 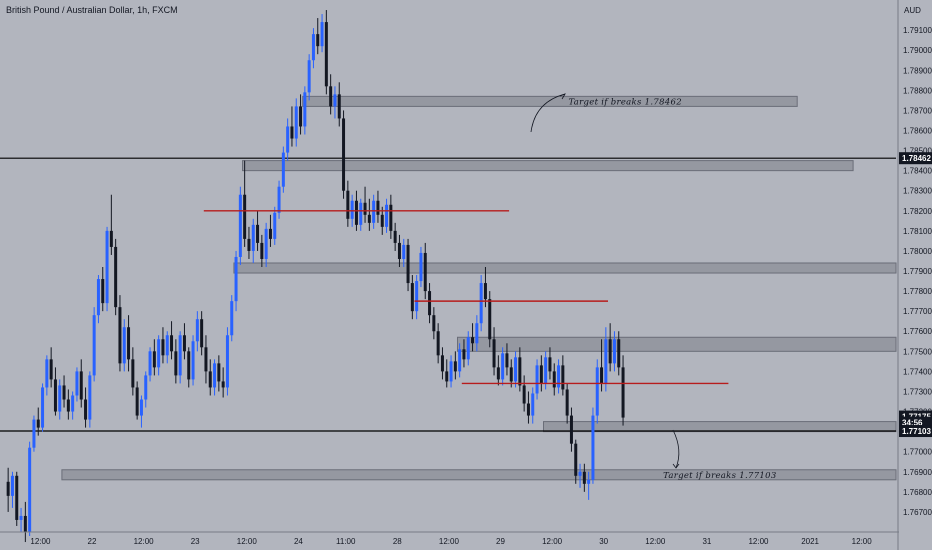 What do you see at coordinates (917, 211) in the screenshot?
I see `price-tick-label: 1.78200` at bounding box center [917, 211].